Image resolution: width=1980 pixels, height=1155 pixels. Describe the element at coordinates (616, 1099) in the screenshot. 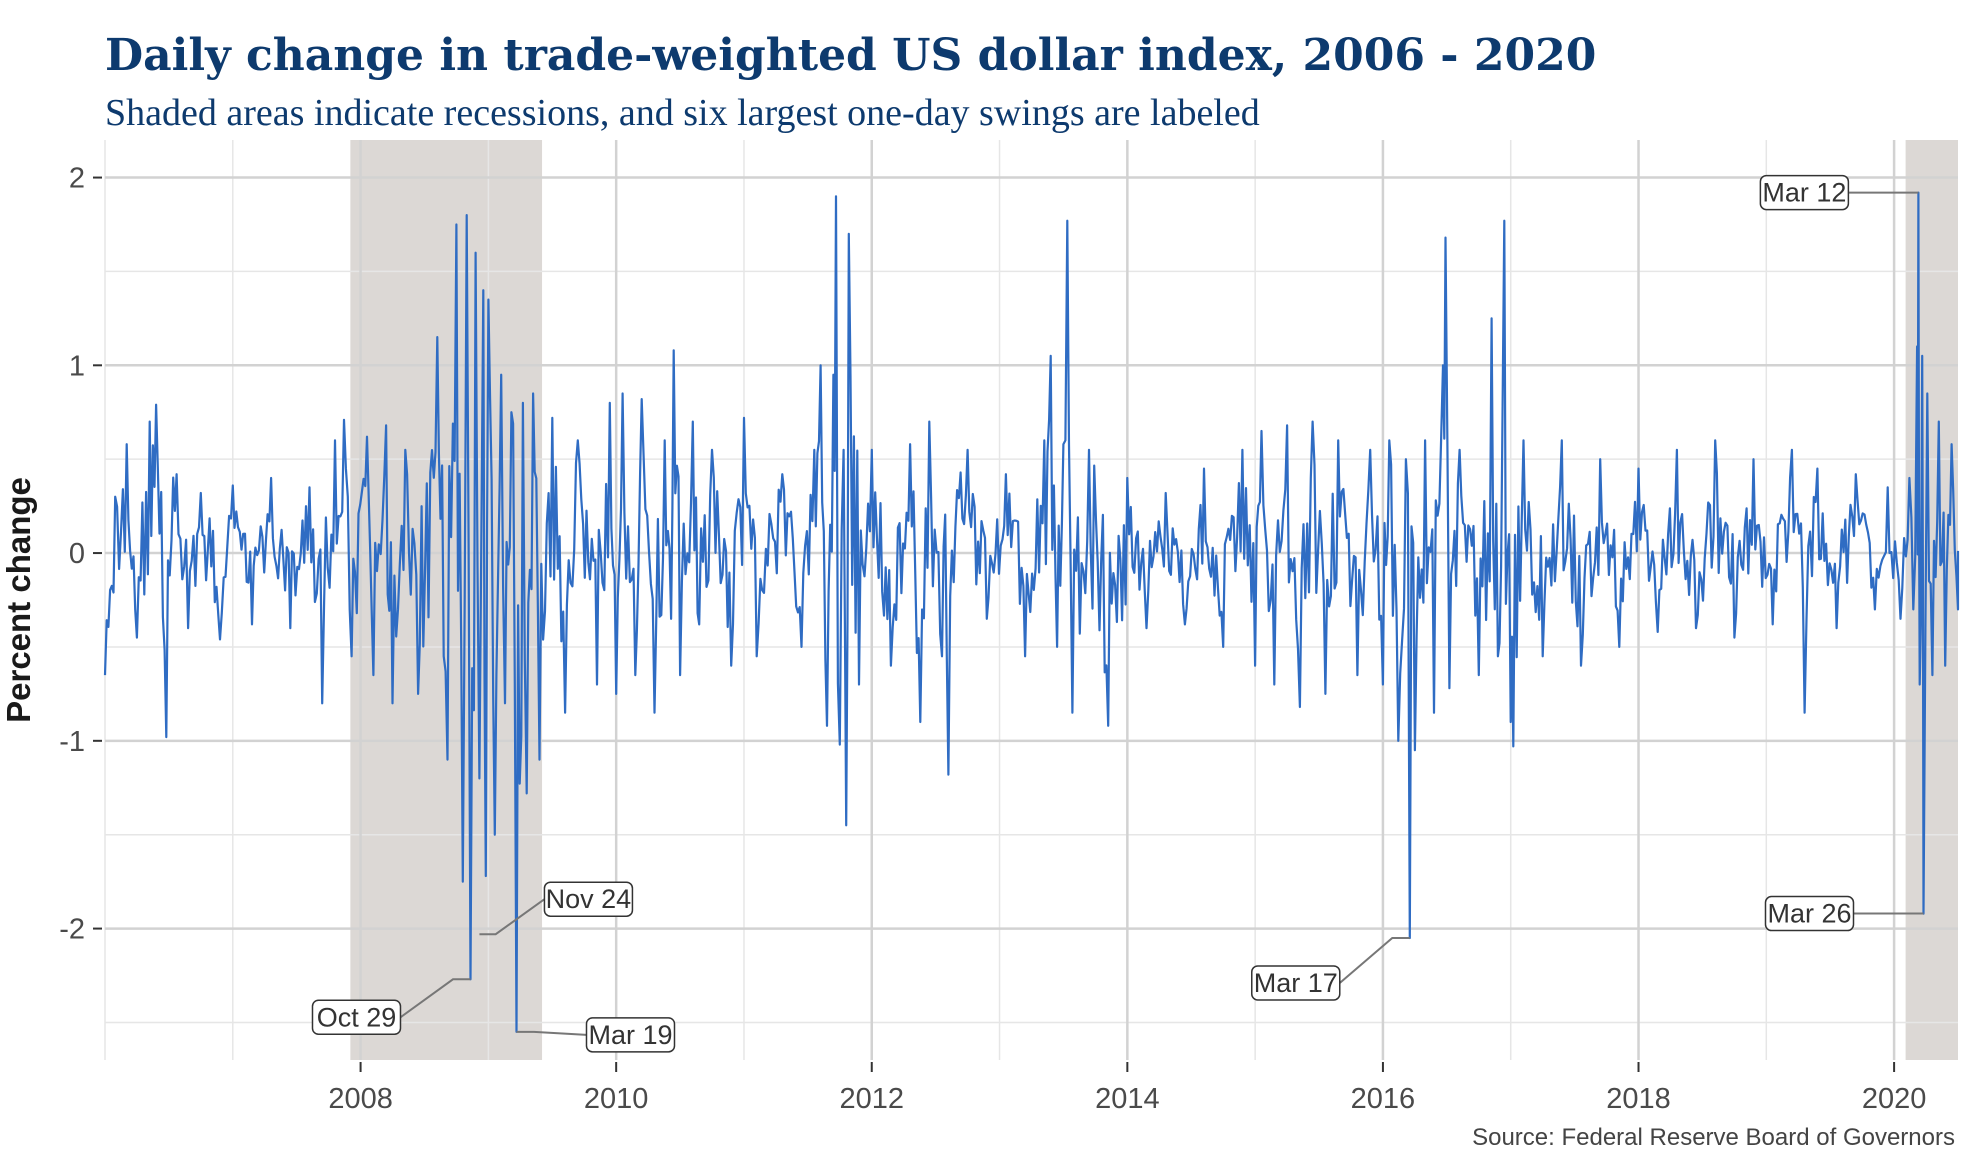

I see `x-tick-label: 2010` at that location.